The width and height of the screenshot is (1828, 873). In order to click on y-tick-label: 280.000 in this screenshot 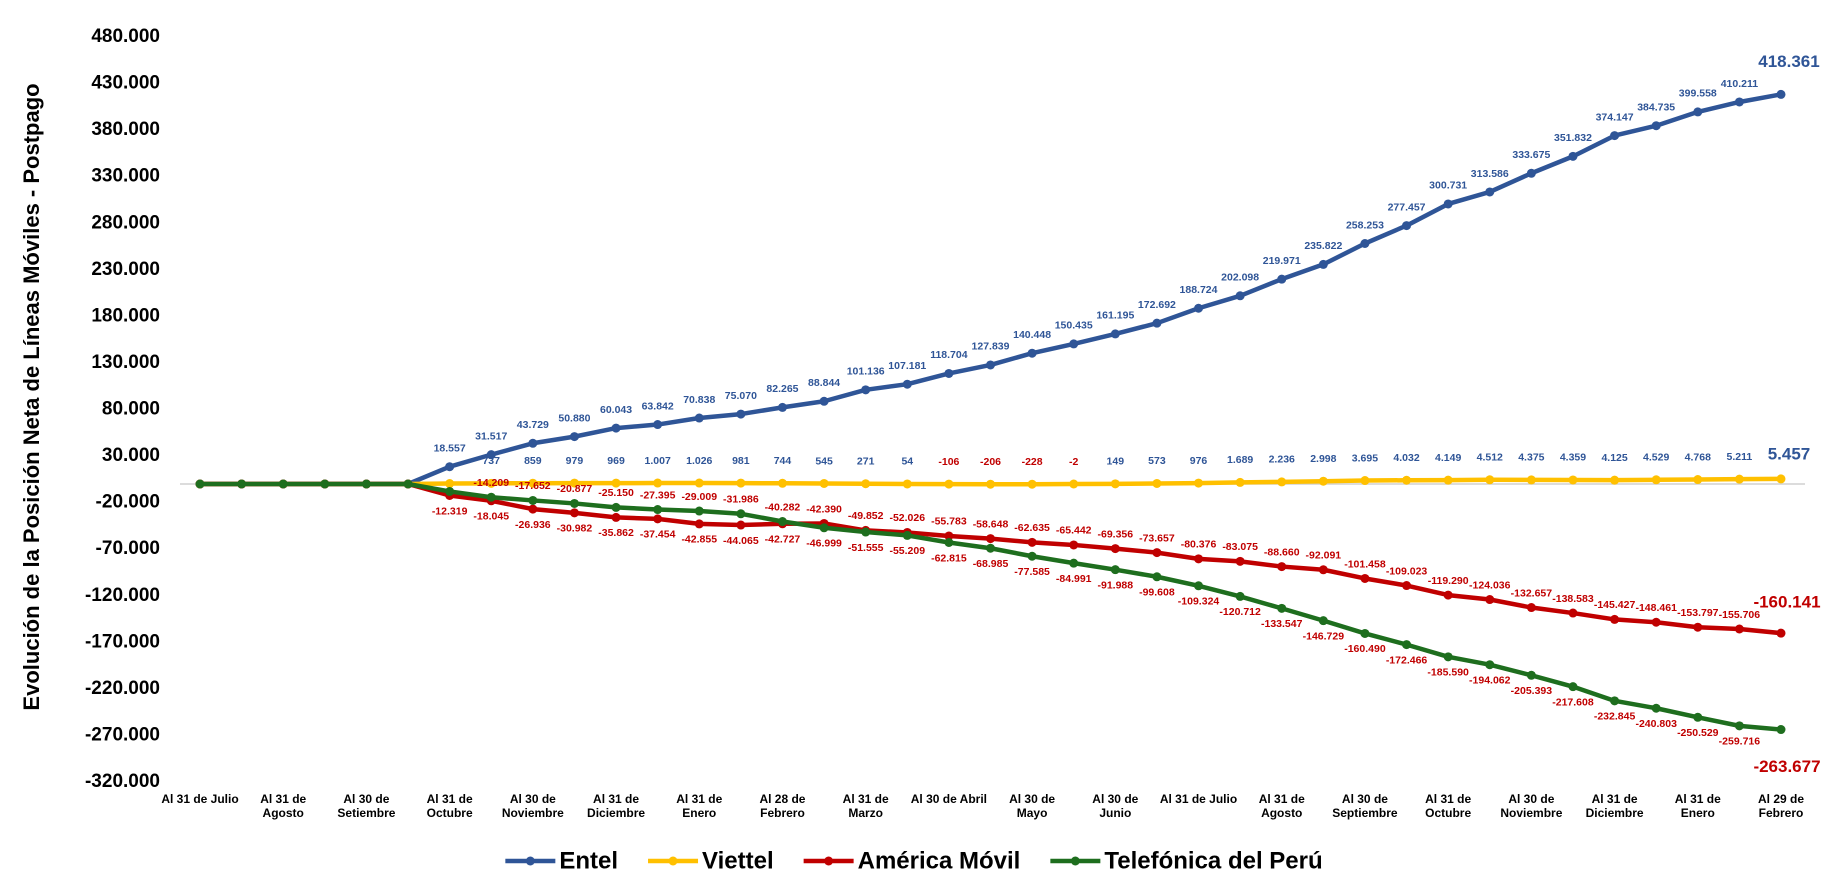, I will do `click(125, 222)`.